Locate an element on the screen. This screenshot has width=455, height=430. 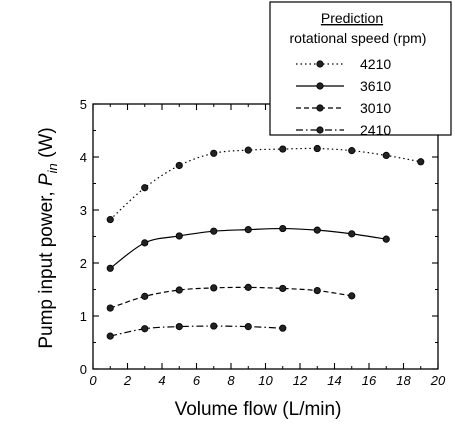
x-tick-label: 16 is located at coordinates (369, 380).